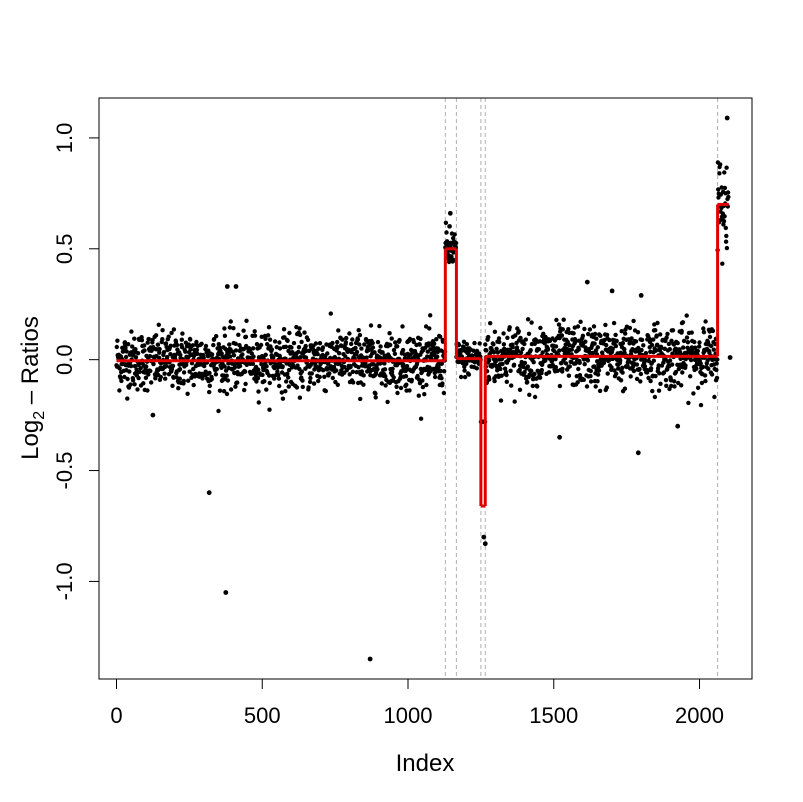  Describe the element at coordinates (699, 715) in the screenshot. I see `x-tick-label: 2000` at that location.